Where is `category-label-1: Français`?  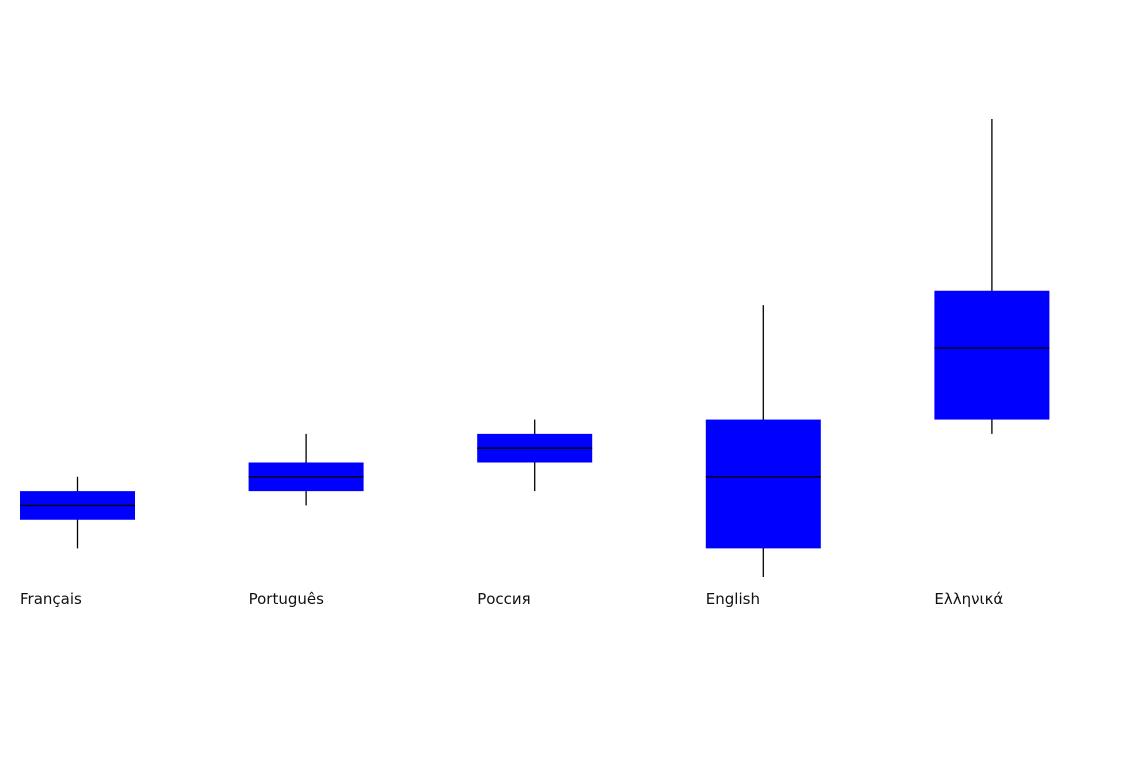
category-label-1: Français is located at coordinates (51, 599).